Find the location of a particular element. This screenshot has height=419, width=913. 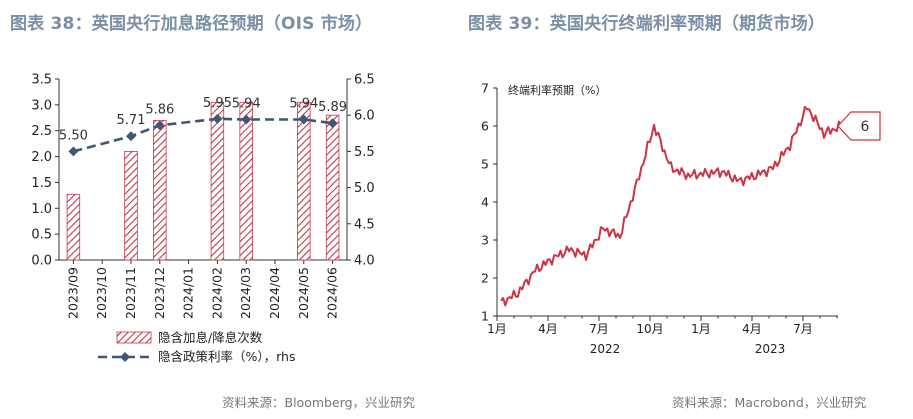

x-tick-label: 2023/10 is located at coordinates (101, 293).